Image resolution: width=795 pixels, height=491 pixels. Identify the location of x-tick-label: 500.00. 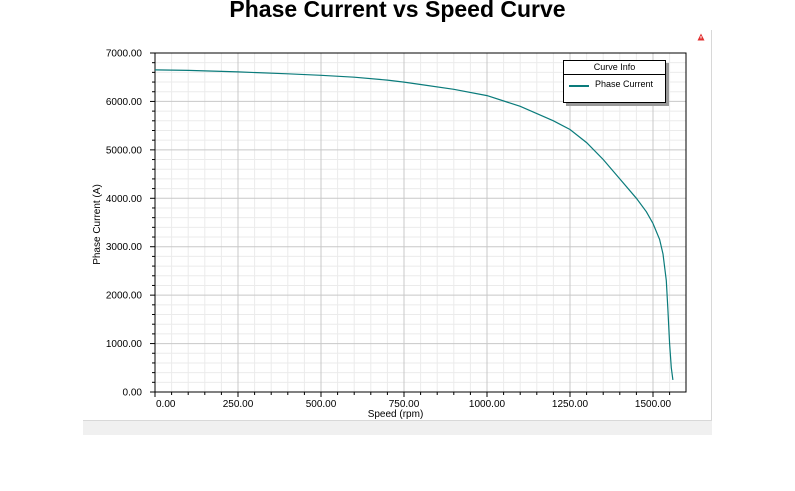
(321, 404).